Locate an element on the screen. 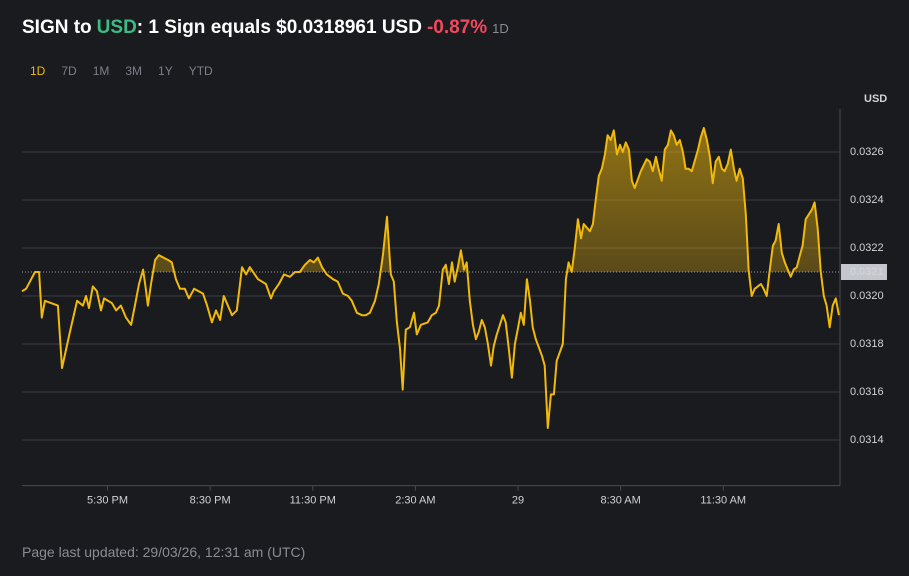  x-tick-label: 11:30 PM is located at coordinates (313, 501).